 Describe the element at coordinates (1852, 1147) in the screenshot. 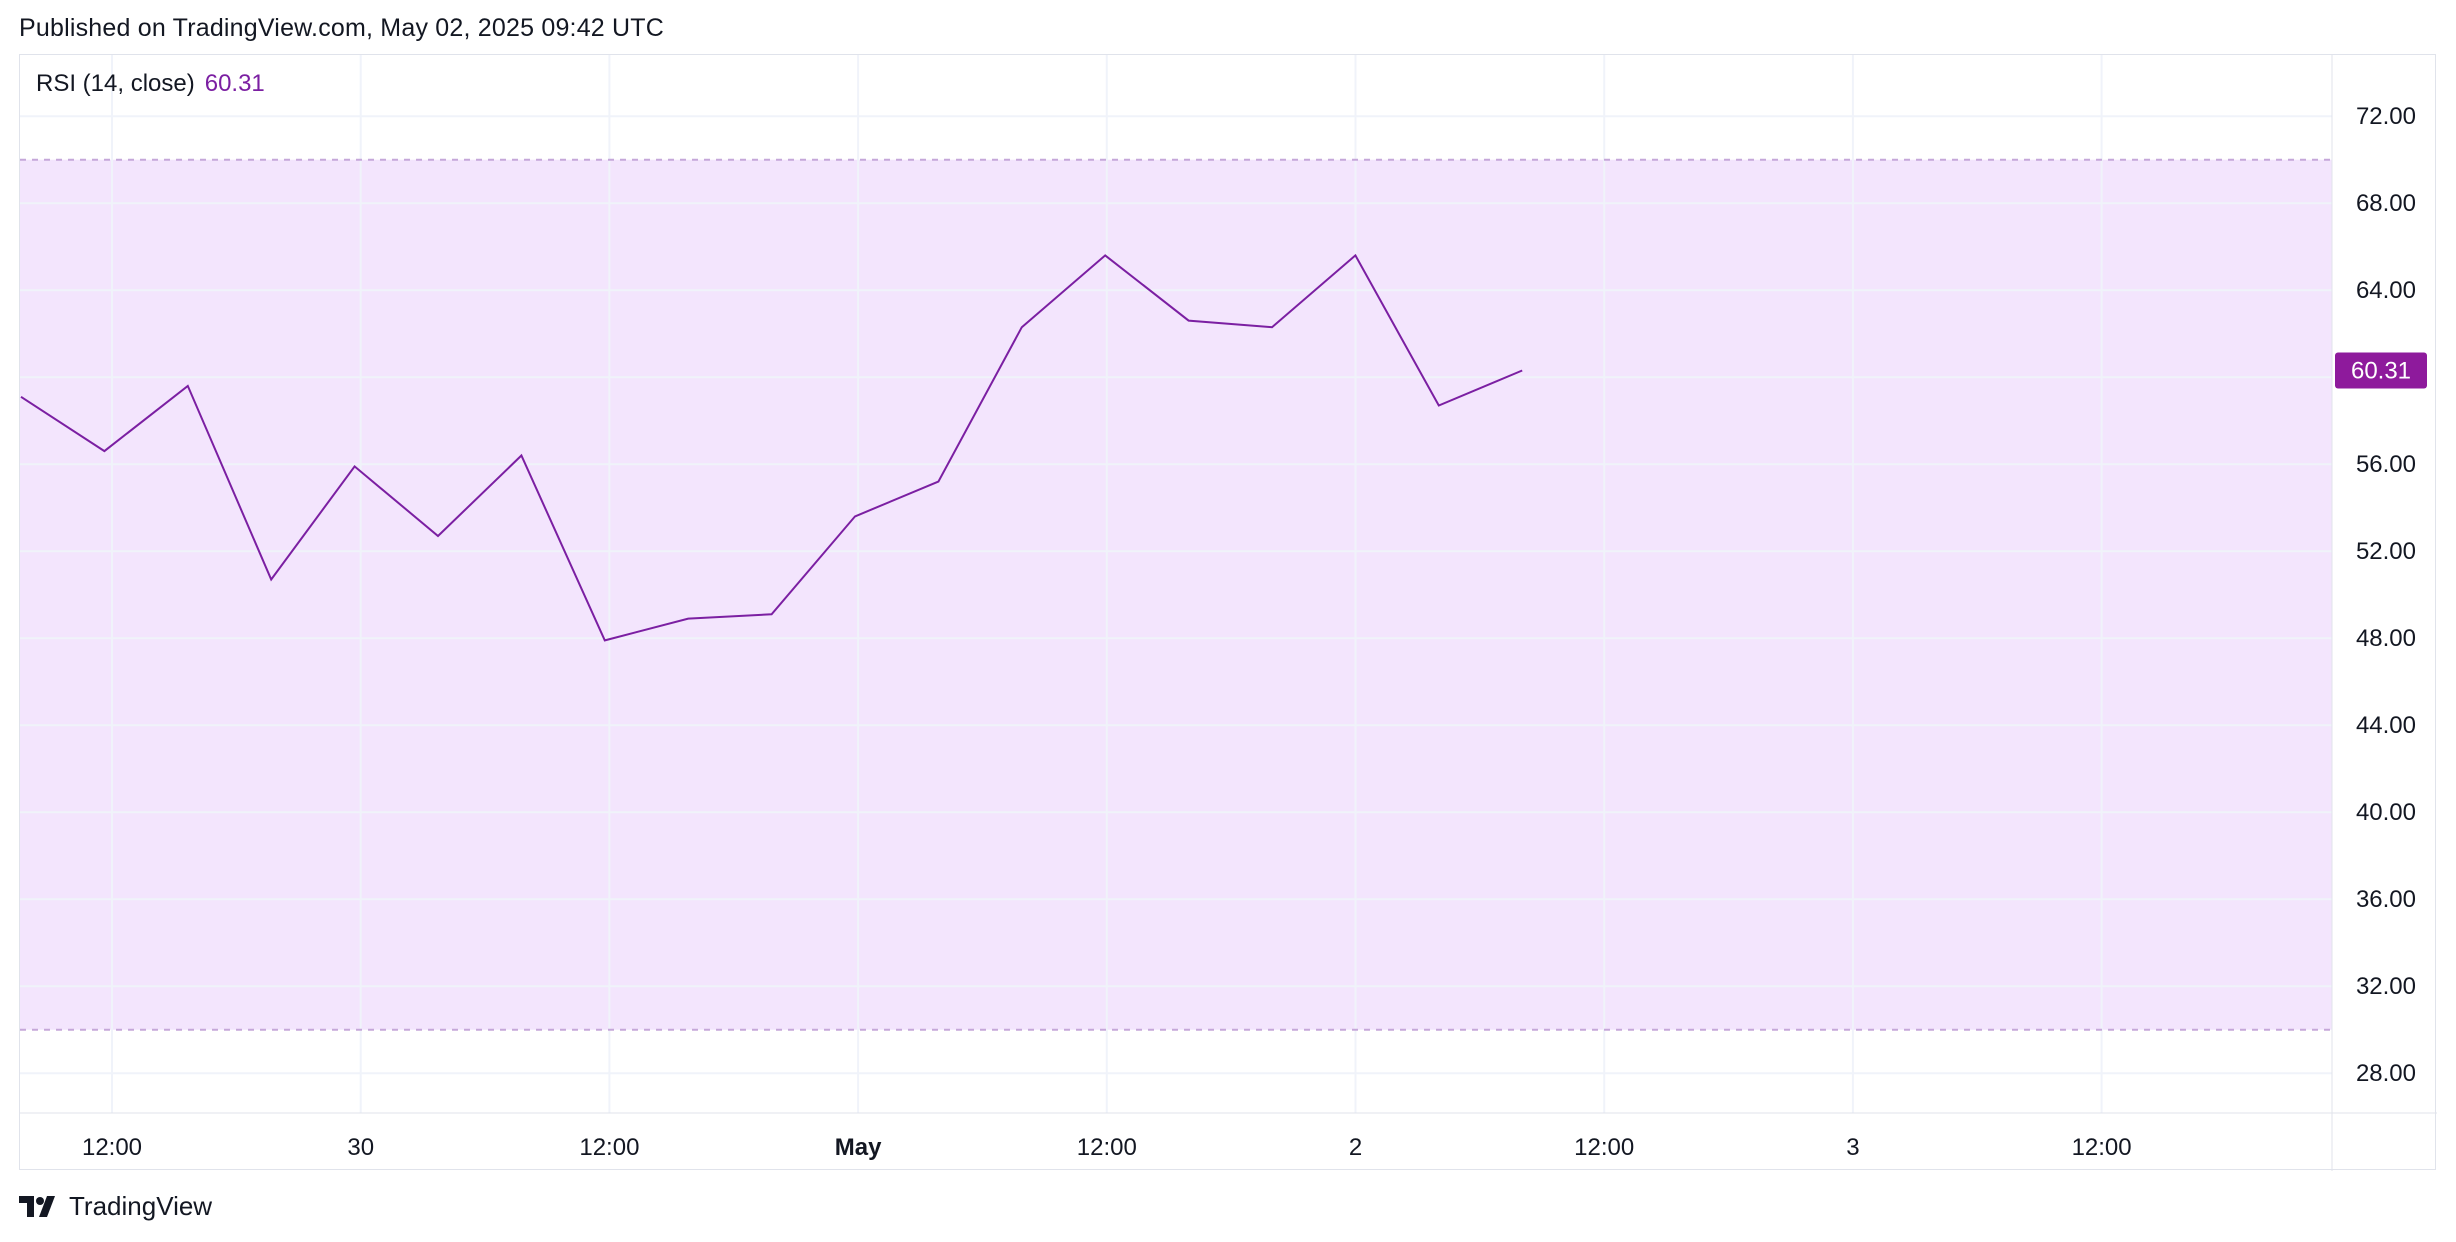

I see `x-tick-label: 3` at that location.